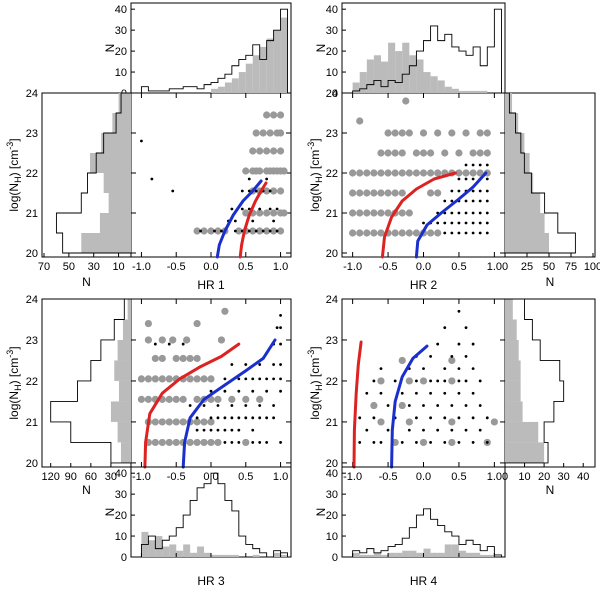  Describe the element at coordinates (332, 300) in the screenshot. I see `y-tick-label: 24` at that location.